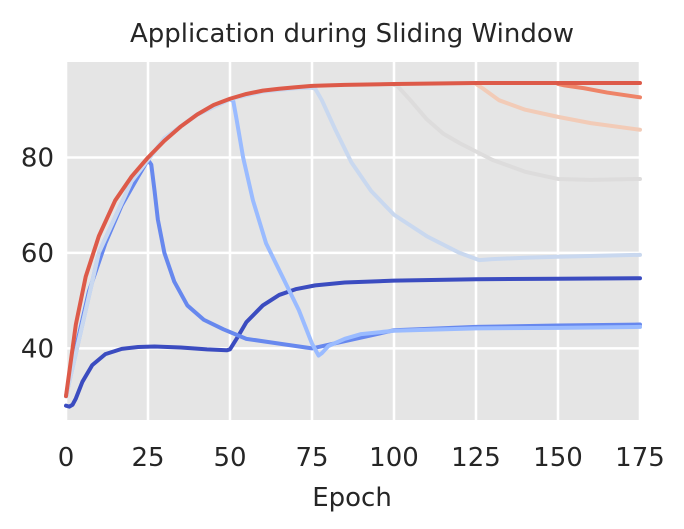 The image size is (684, 529). Describe the element at coordinates (640, 458) in the screenshot. I see `x-tick-label: 175` at that location.